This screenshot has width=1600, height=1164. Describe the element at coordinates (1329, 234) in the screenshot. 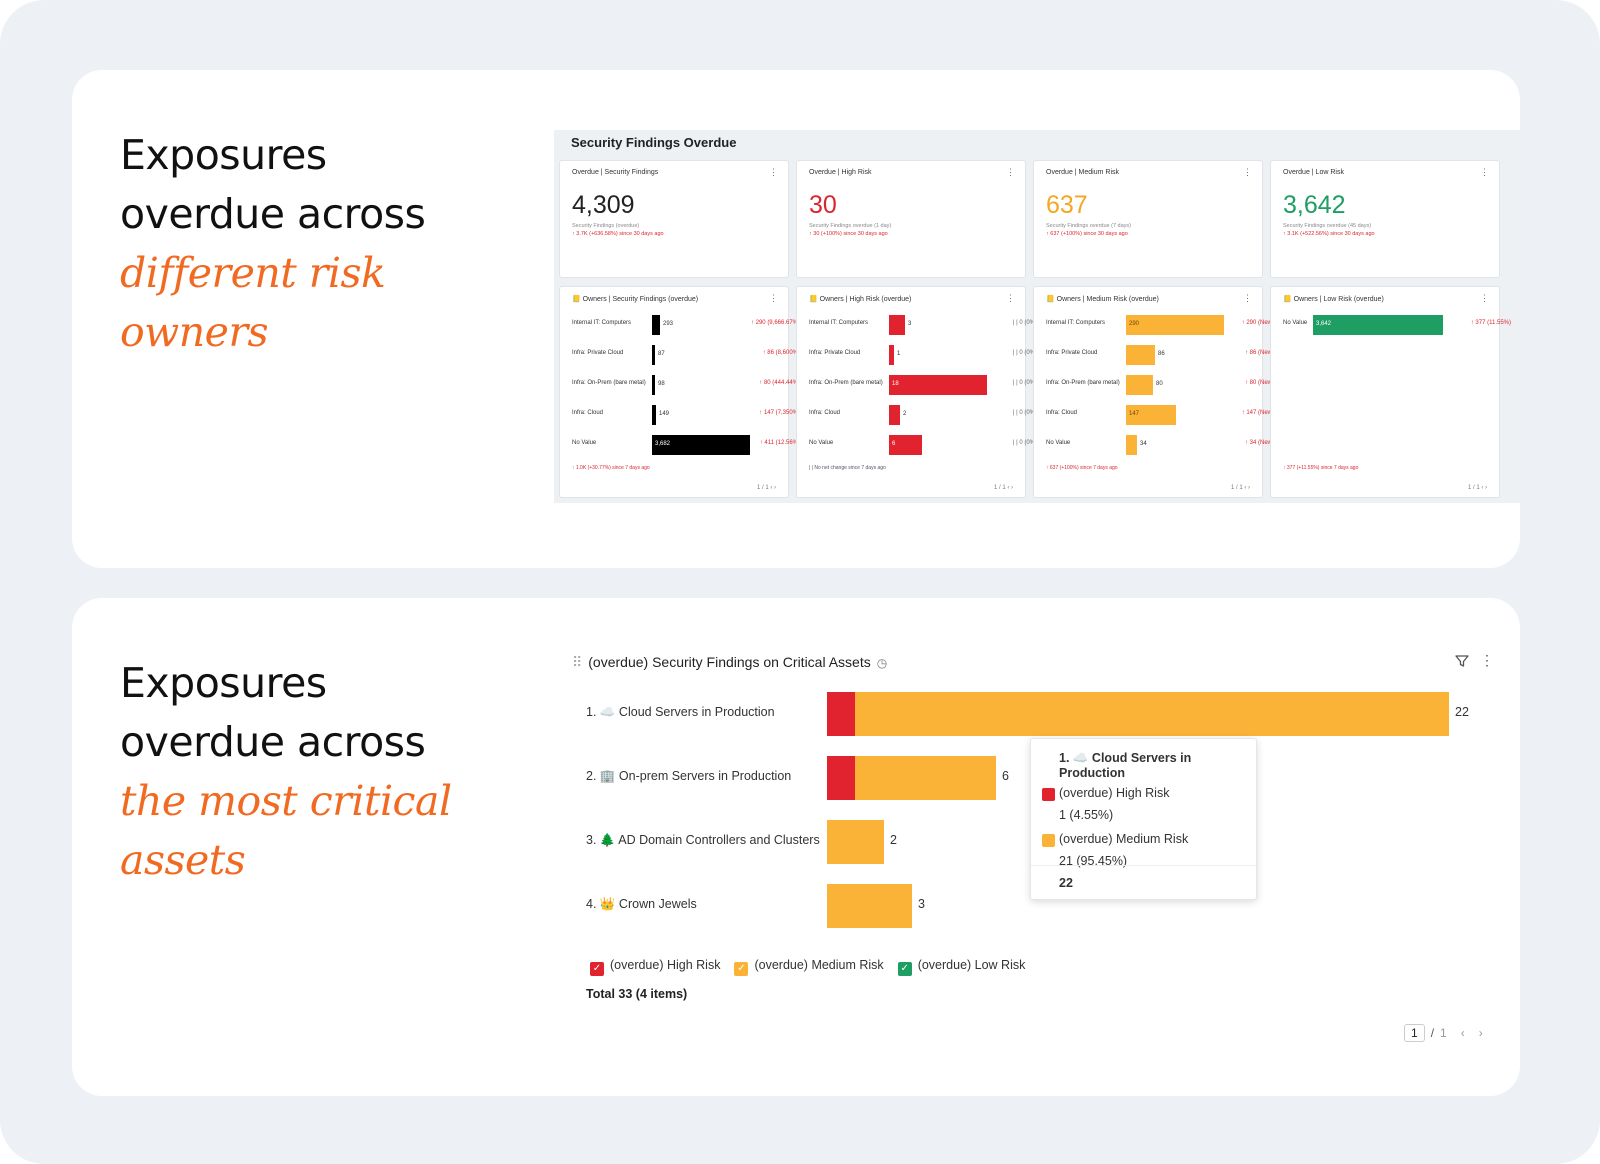

I see `kpi-change: ↑ 3.1K (+522.56%) since 30 days ago` at that location.